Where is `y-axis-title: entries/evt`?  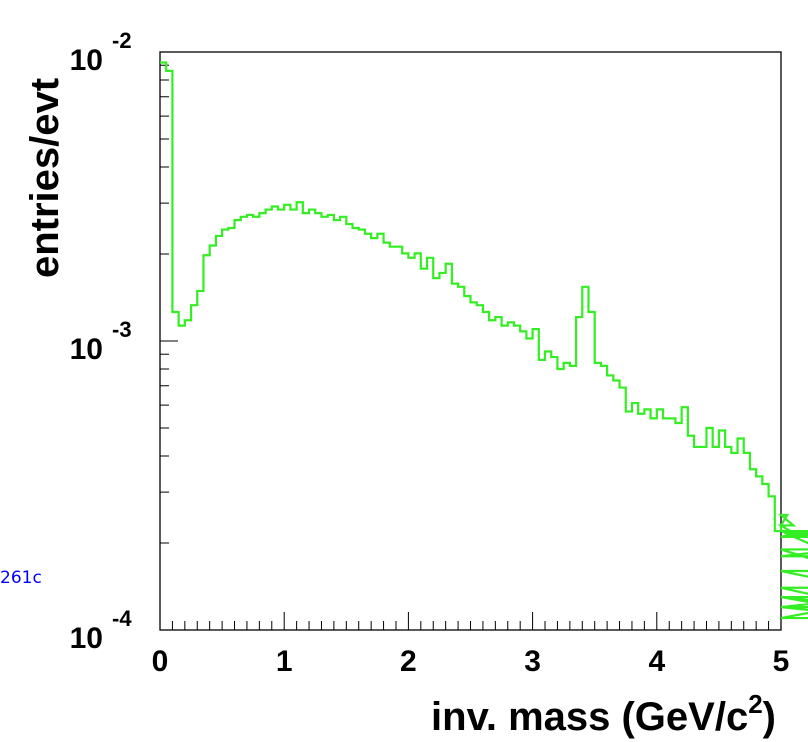 y-axis-title: entries/evt is located at coordinates (45, 178).